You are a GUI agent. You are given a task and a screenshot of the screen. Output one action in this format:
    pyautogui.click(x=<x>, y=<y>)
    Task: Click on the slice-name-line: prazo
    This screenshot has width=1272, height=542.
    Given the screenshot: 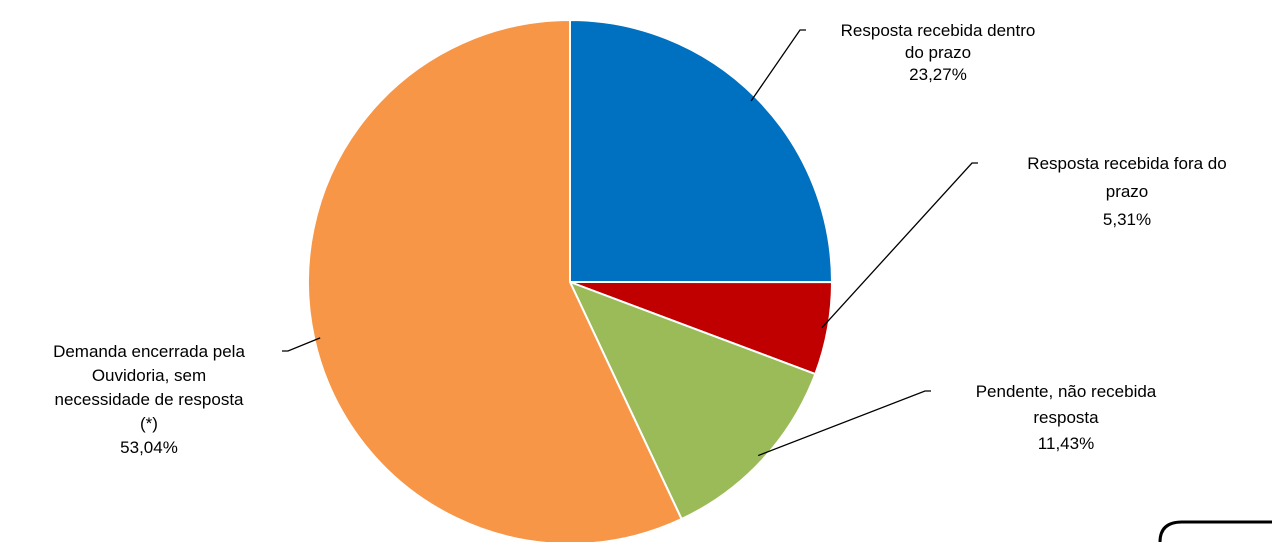 What is the action you would take?
    pyautogui.click(x=1127, y=191)
    